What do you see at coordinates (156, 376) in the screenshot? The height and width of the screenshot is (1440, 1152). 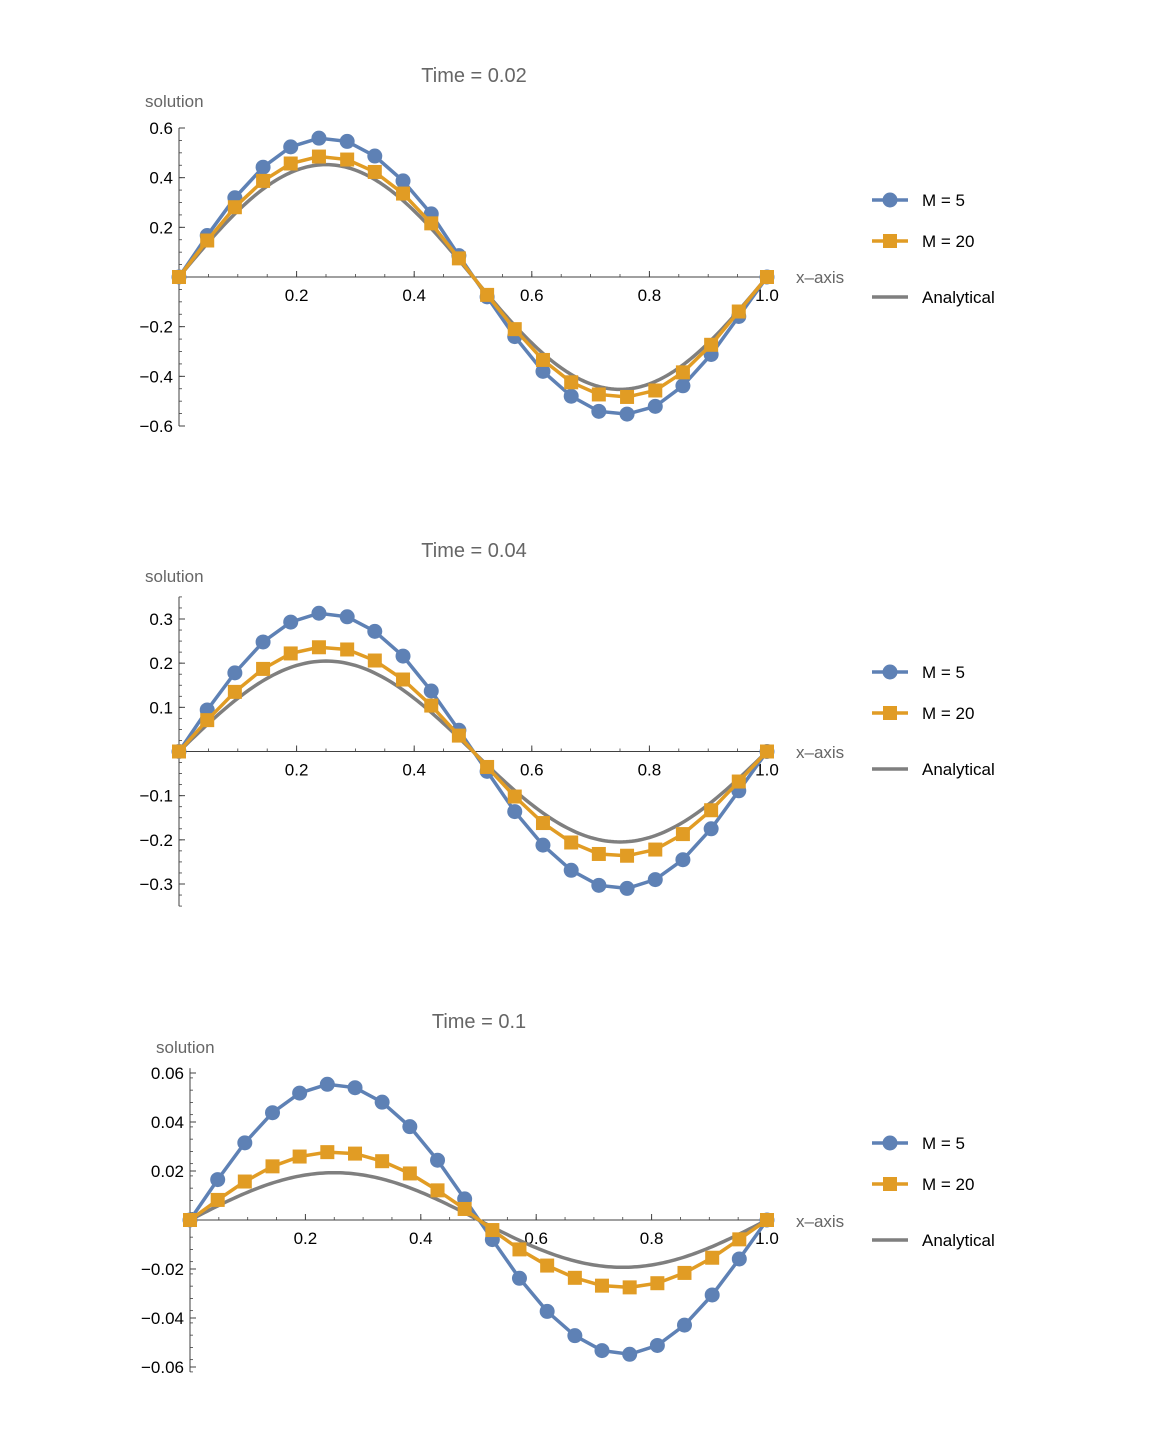 I see `y-tick-label: −0.4` at bounding box center [156, 376].